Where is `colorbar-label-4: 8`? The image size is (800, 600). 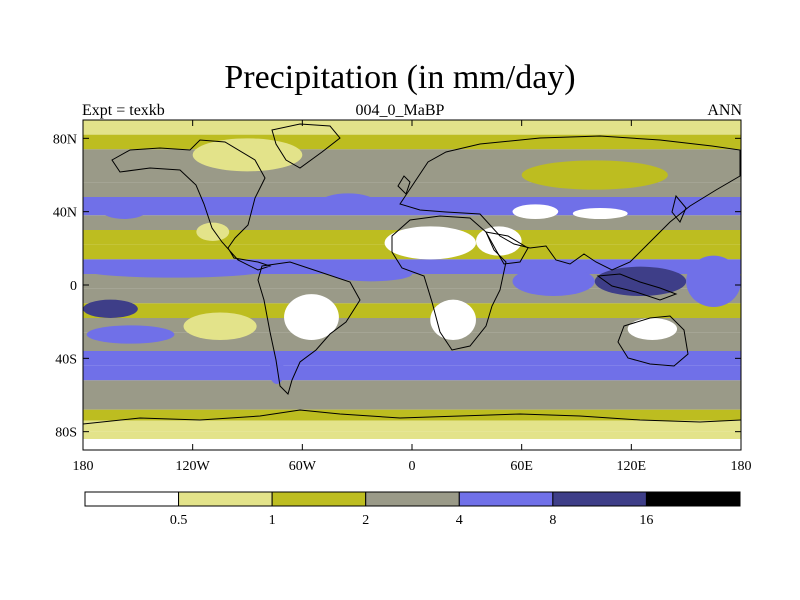 colorbar-label-4: 8 is located at coordinates (552, 520).